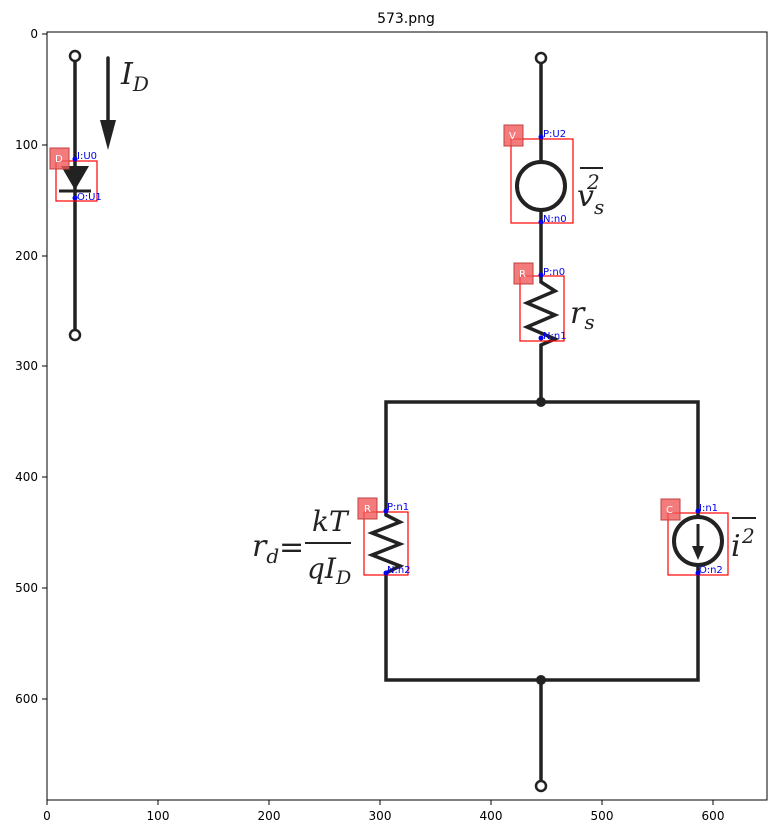  Describe the element at coordinates (26, 256) in the screenshot. I see `y-tick-label: 200` at that location.